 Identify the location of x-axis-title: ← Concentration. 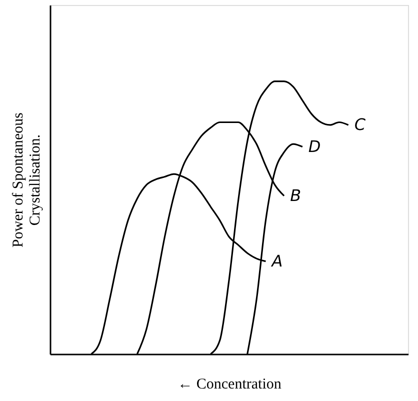
(230, 384).